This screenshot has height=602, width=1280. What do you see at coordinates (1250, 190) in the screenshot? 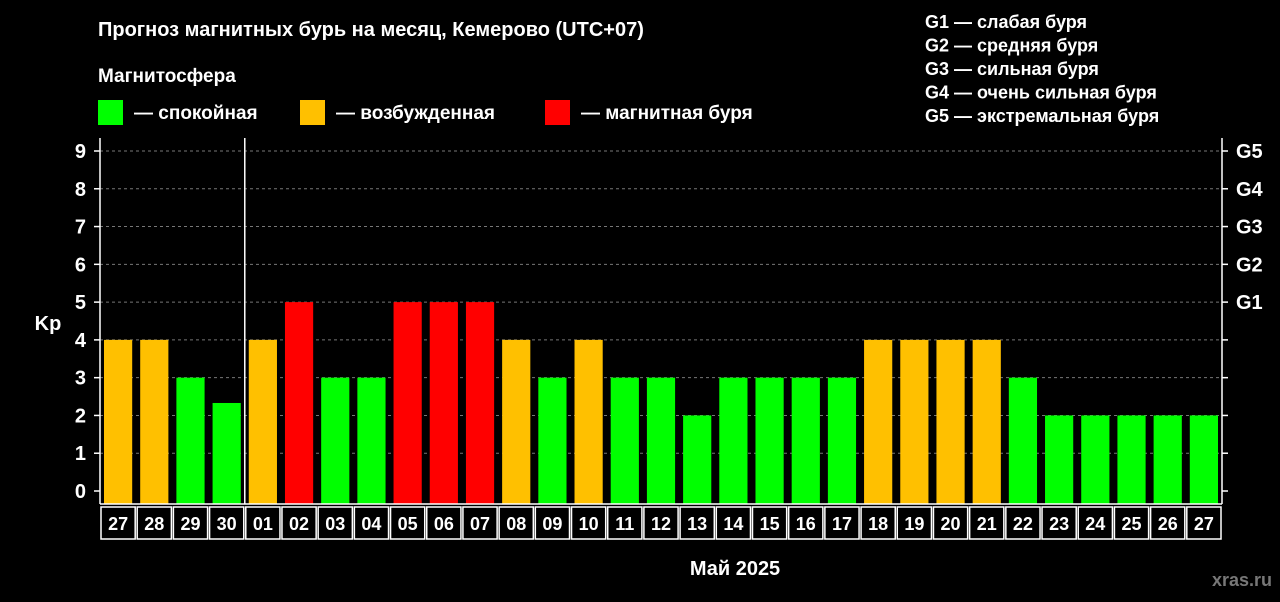
I see `g-level-label-g4: G4` at bounding box center [1250, 190].